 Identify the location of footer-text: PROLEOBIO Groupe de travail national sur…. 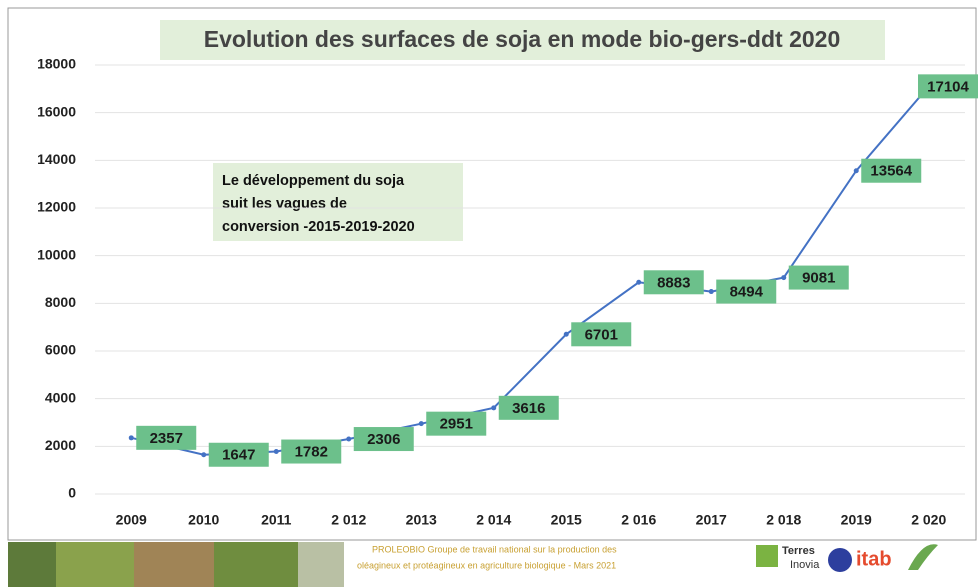
(494, 549).